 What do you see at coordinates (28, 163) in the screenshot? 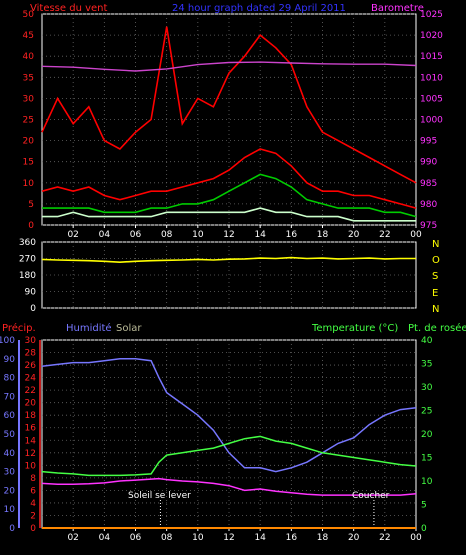
I see `wind-speed-axis-tick-label: 15` at bounding box center [28, 163].